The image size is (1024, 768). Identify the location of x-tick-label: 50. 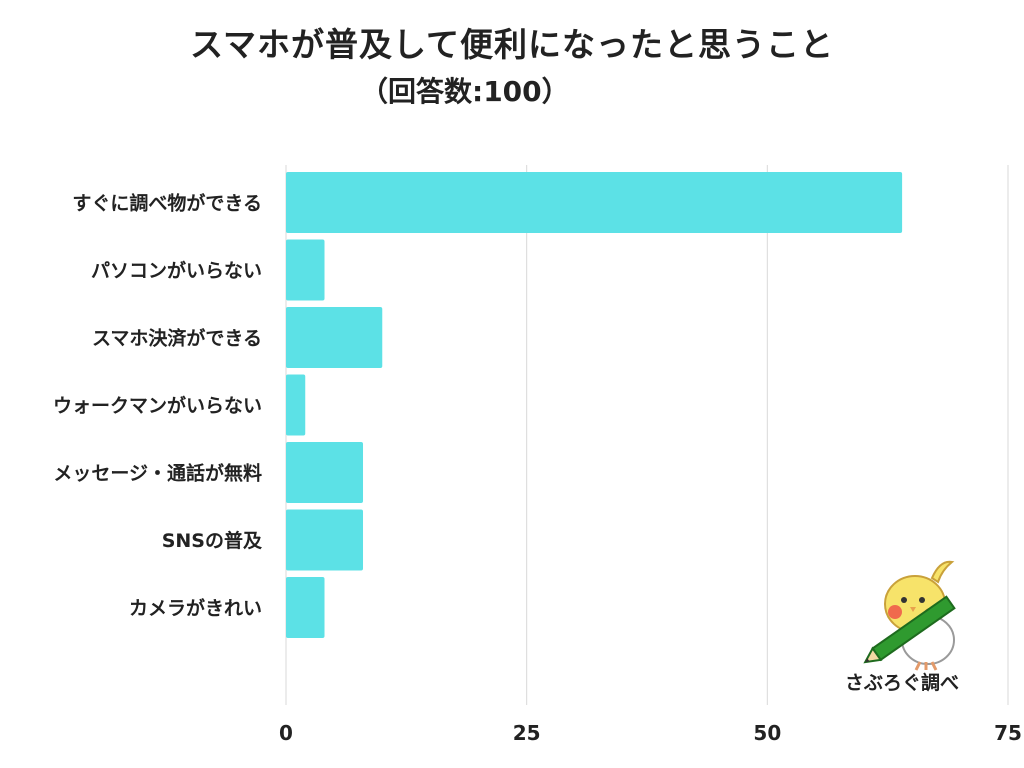
(767, 733).